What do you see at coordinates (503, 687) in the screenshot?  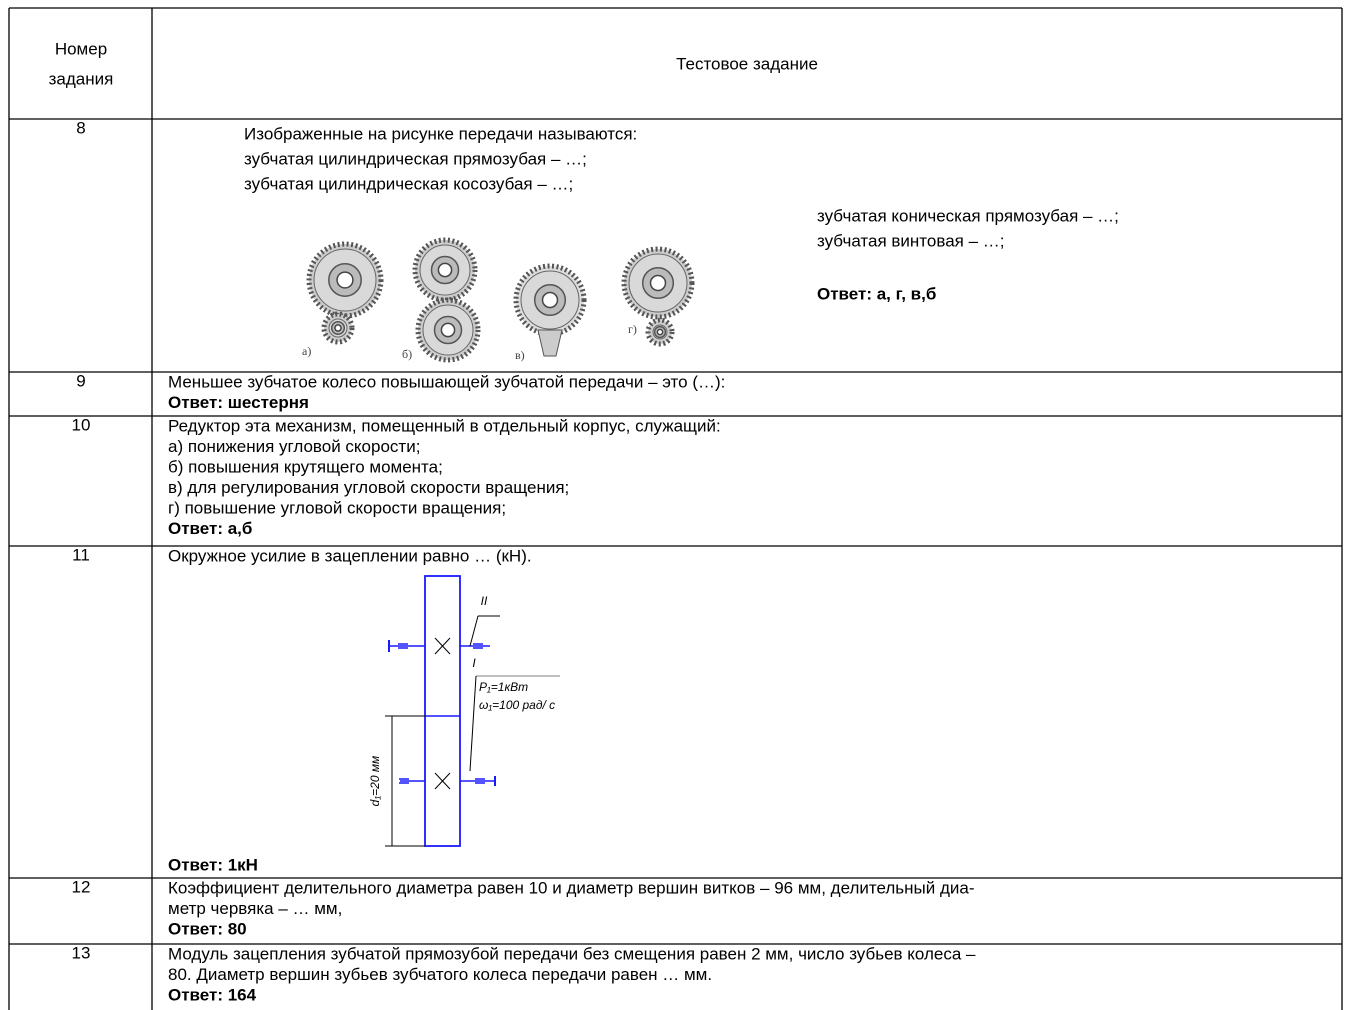 I see `scheme-label: P₁=1кВт` at bounding box center [503, 687].